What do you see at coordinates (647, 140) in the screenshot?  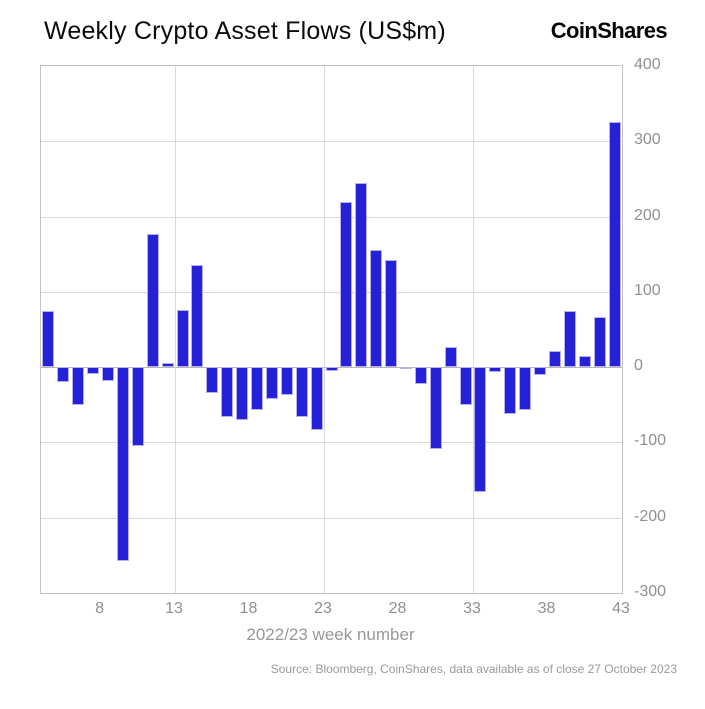 I see `y-tick-label-300: 300` at bounding box center [647, 140].